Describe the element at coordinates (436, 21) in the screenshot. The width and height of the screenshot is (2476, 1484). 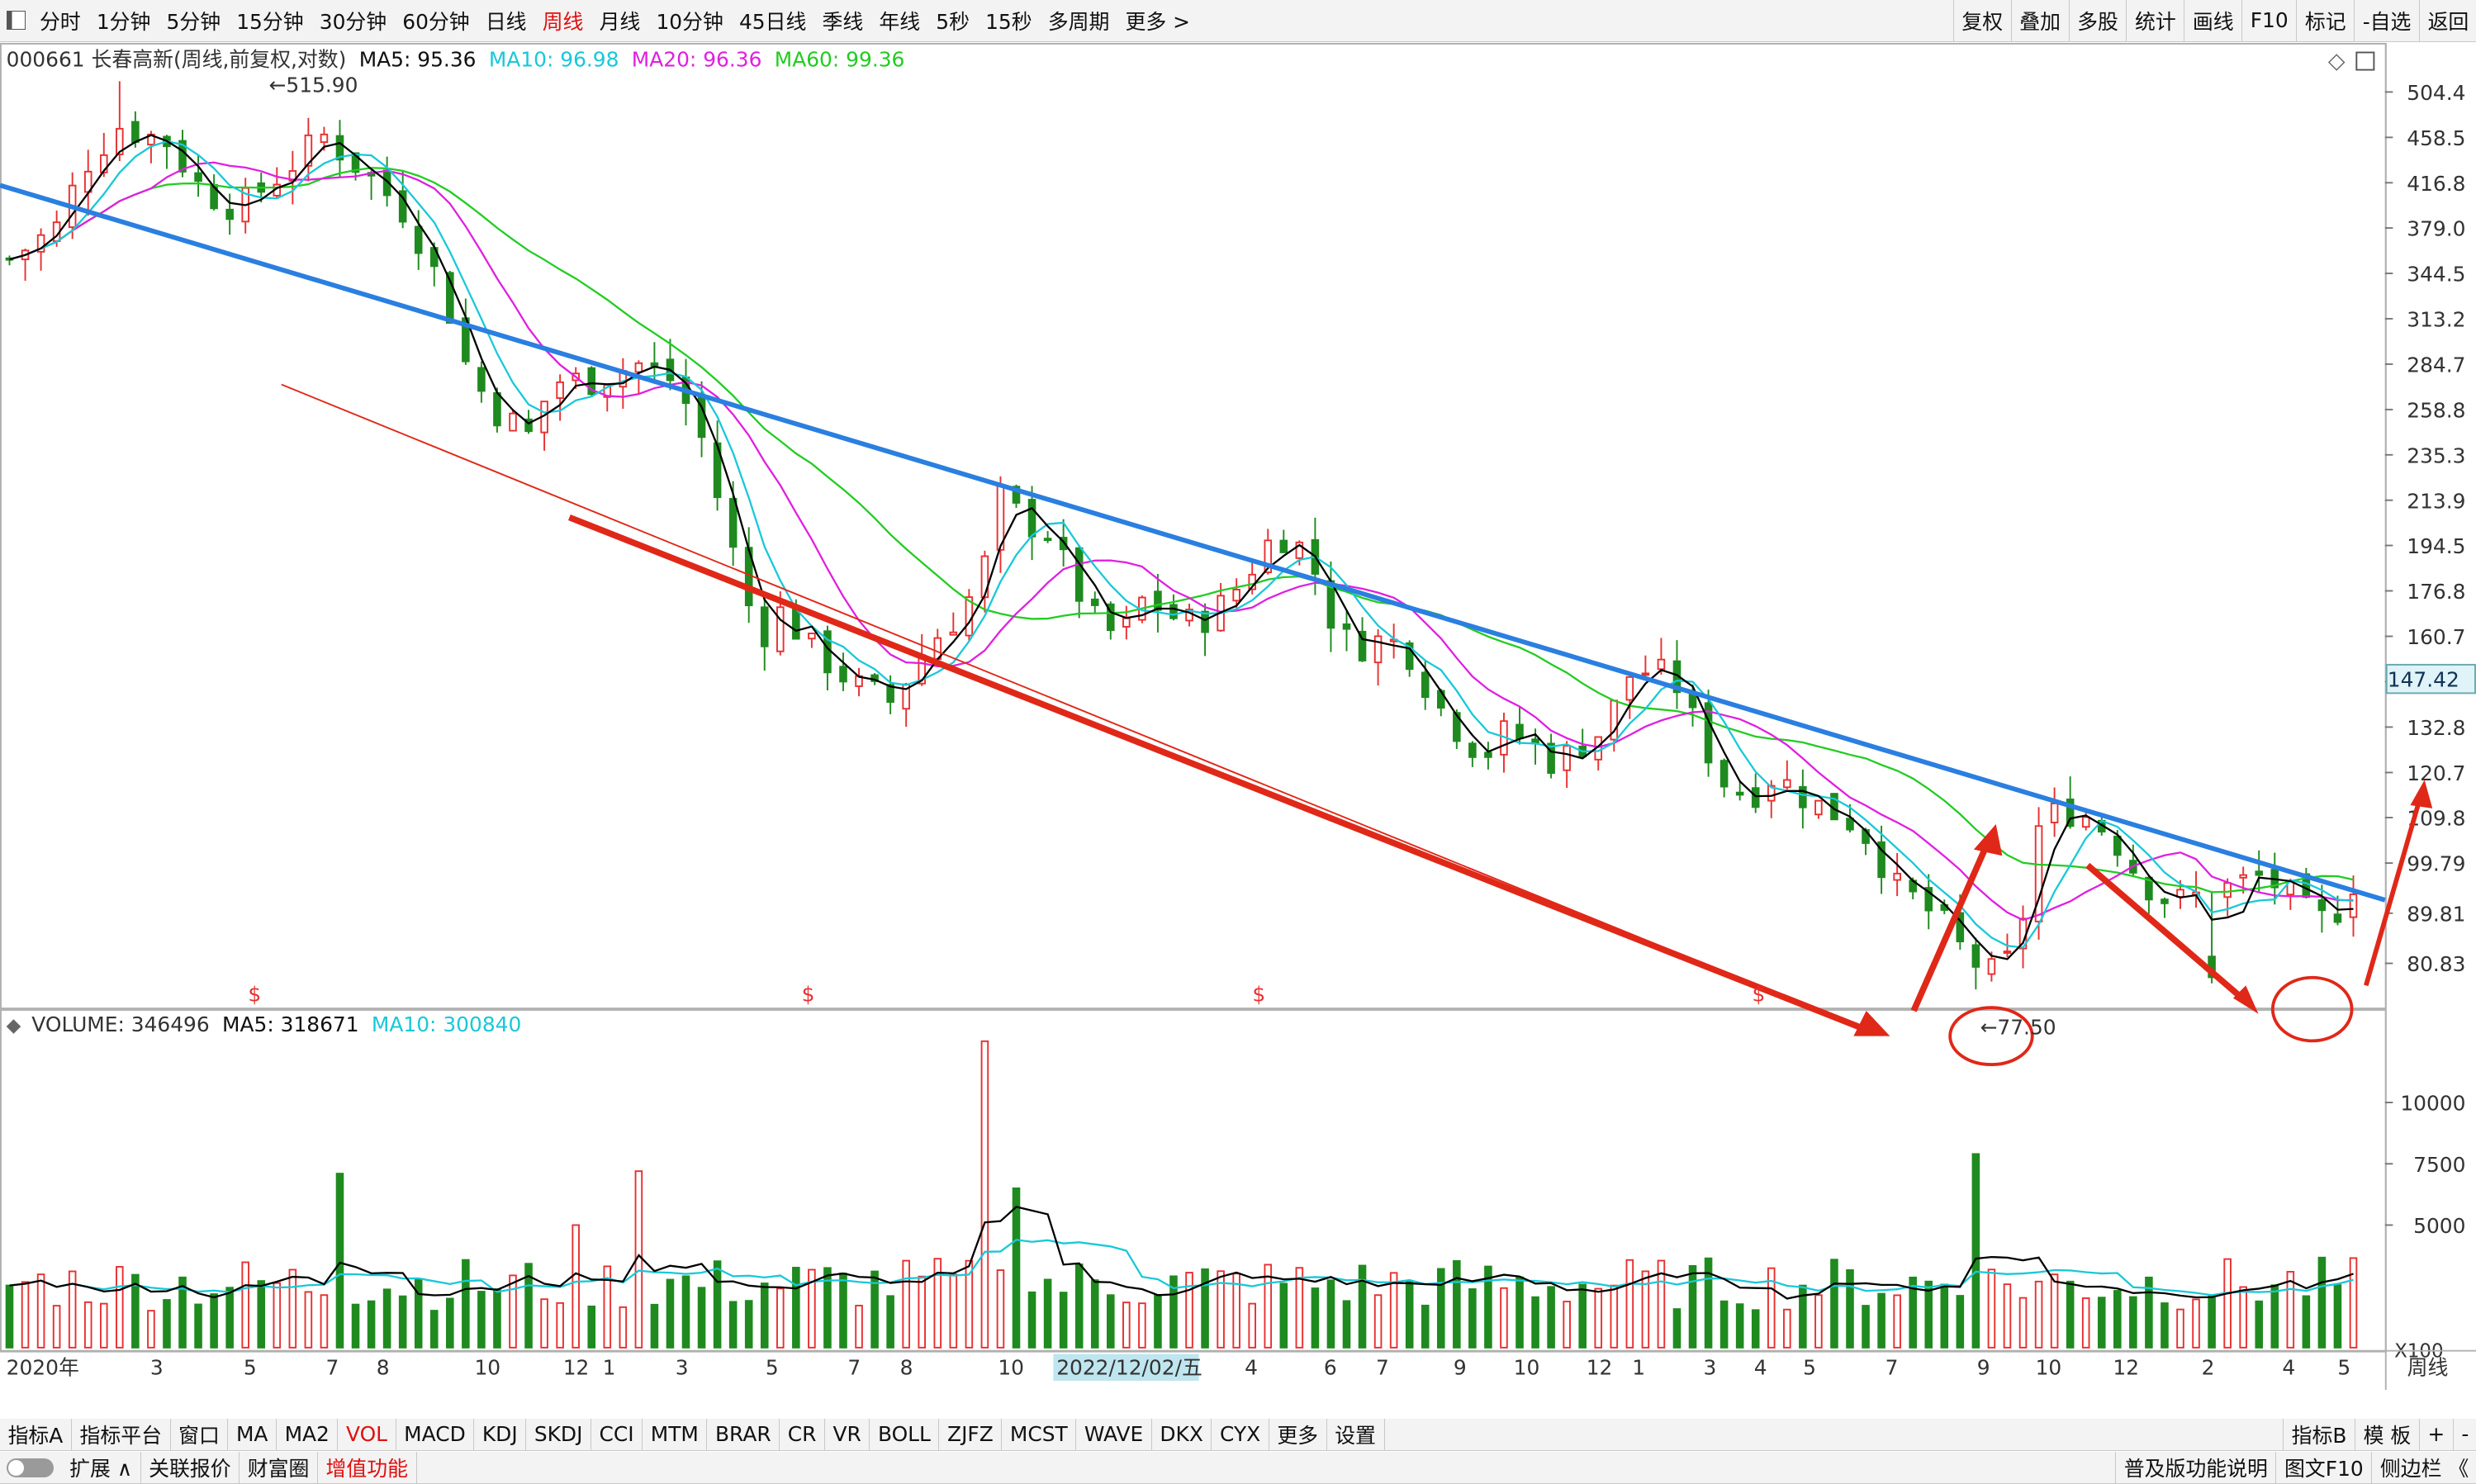
I see `period-tab-5: 60分钟` at that location.